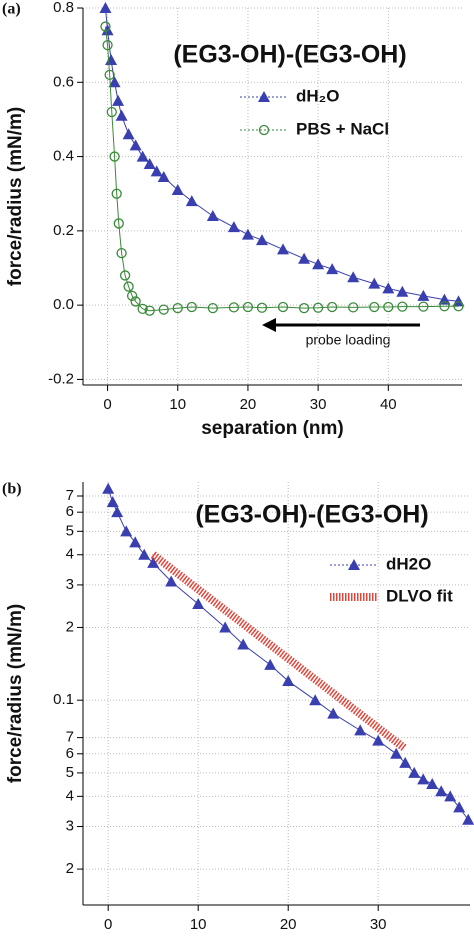 The image size is (474, 937). What do you see at coordinates (408, 563) in the screenshot?
I see `legend-label: dH2O` at bounding box center [408, 563].